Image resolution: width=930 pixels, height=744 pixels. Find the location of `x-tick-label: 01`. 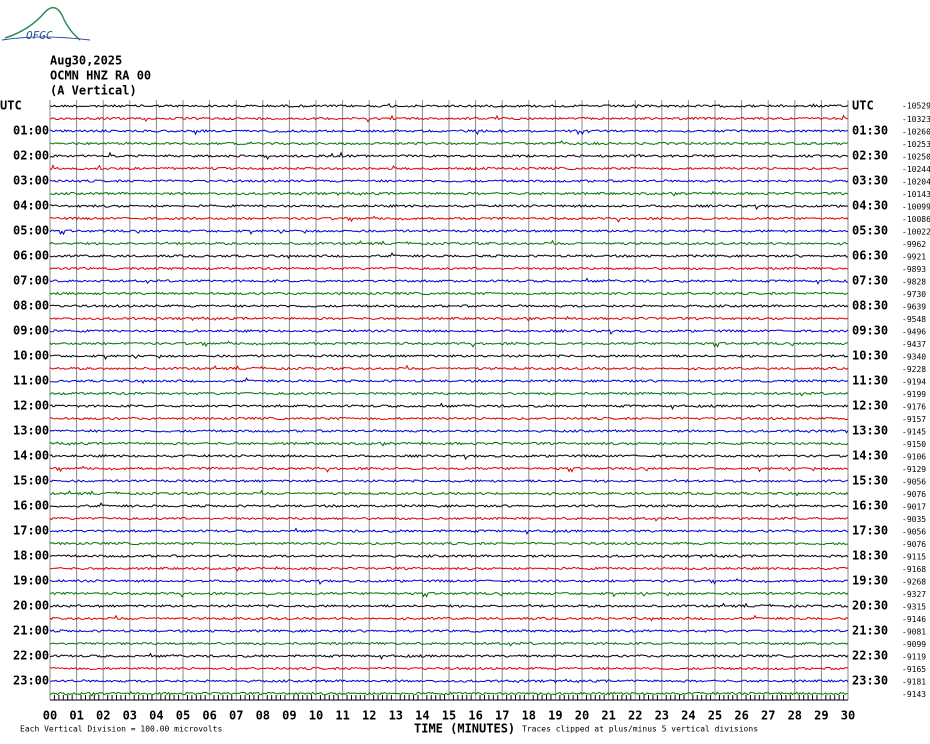

x-tick-label: 01 is located at coordinates (76, 716).